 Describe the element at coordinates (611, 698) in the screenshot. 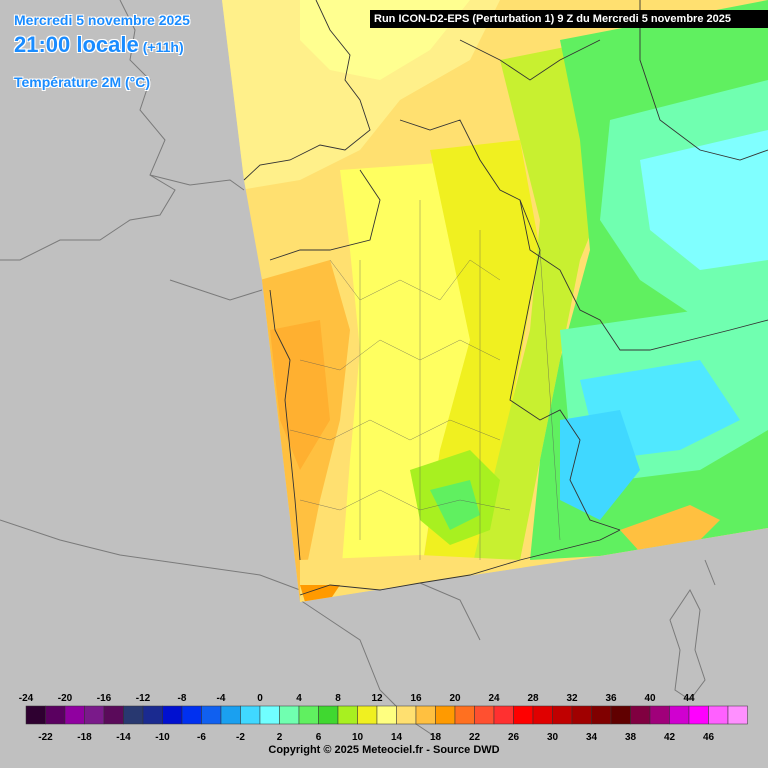

I see `legend-label-top: 36` at that location.